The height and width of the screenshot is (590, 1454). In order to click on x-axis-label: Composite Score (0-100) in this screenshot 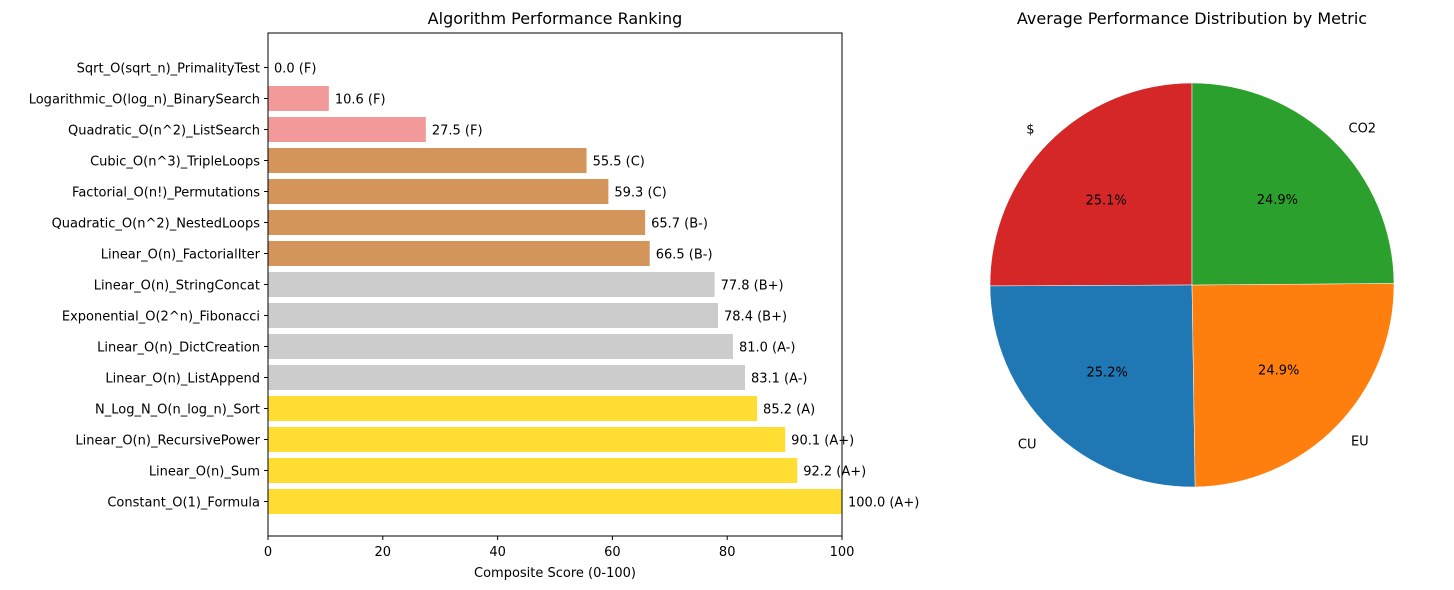, I will do `click(555, 573)`.